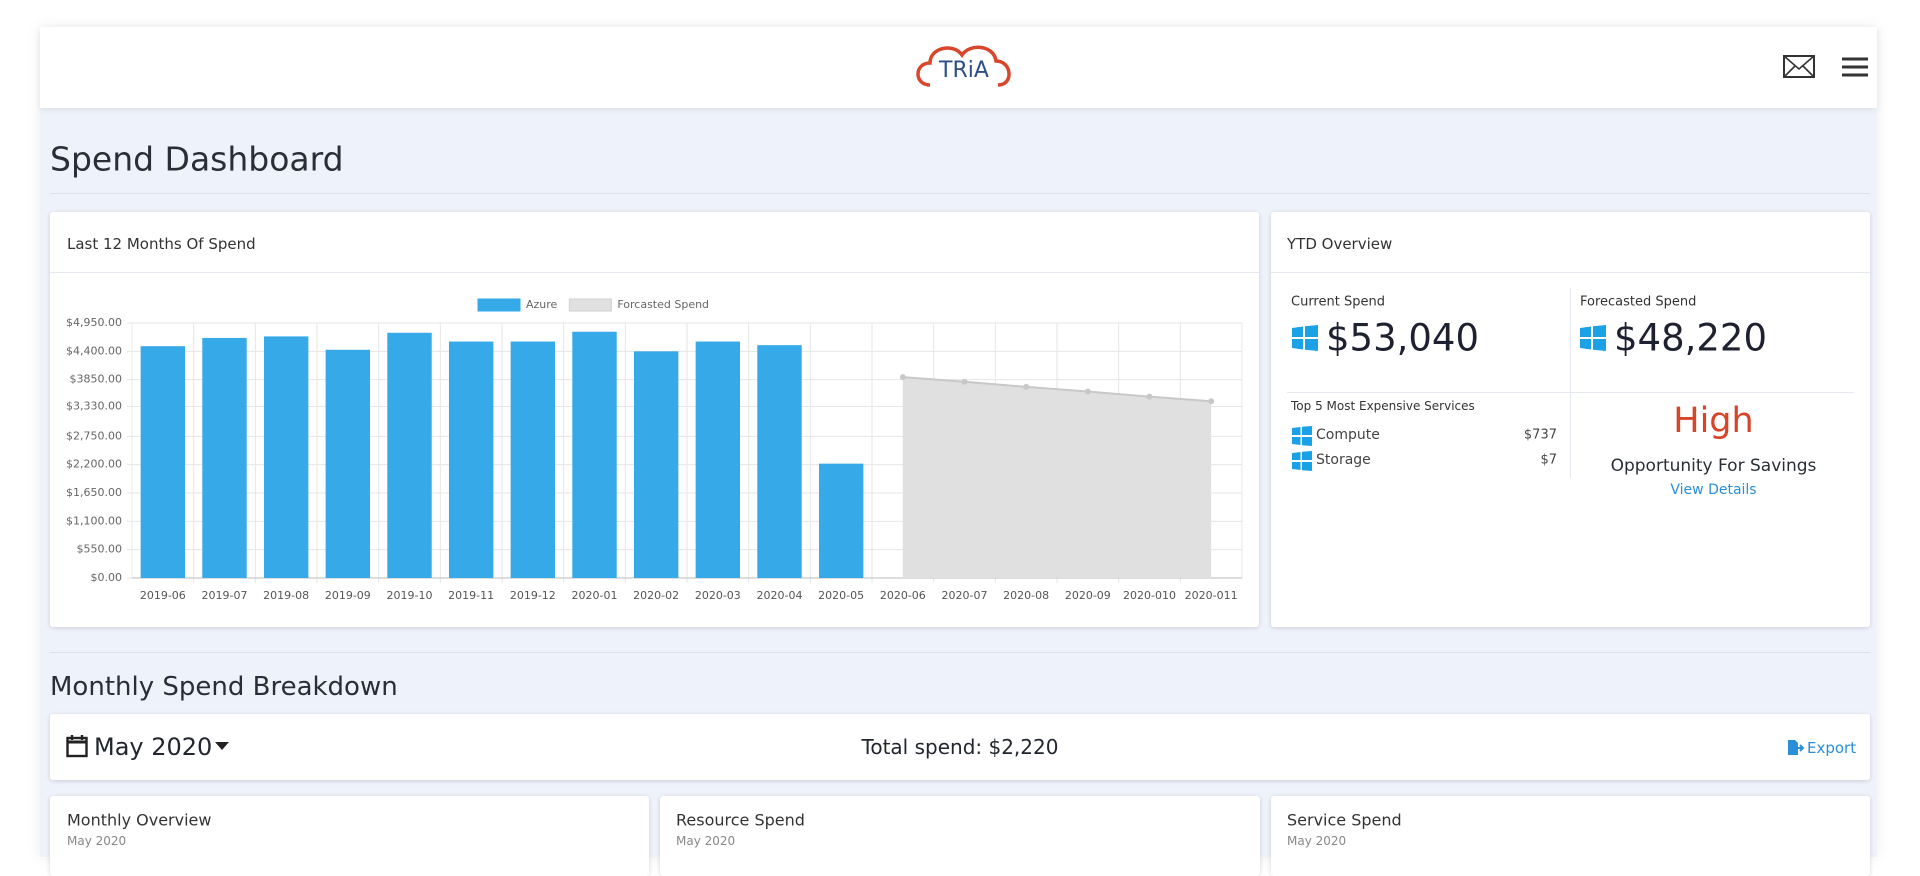 The width and height of the screenshot is (1920, 876). What do you see at coordinates (222, 746) in the screenshot?
I see `caret-icon` at bounding box center [222, 746].